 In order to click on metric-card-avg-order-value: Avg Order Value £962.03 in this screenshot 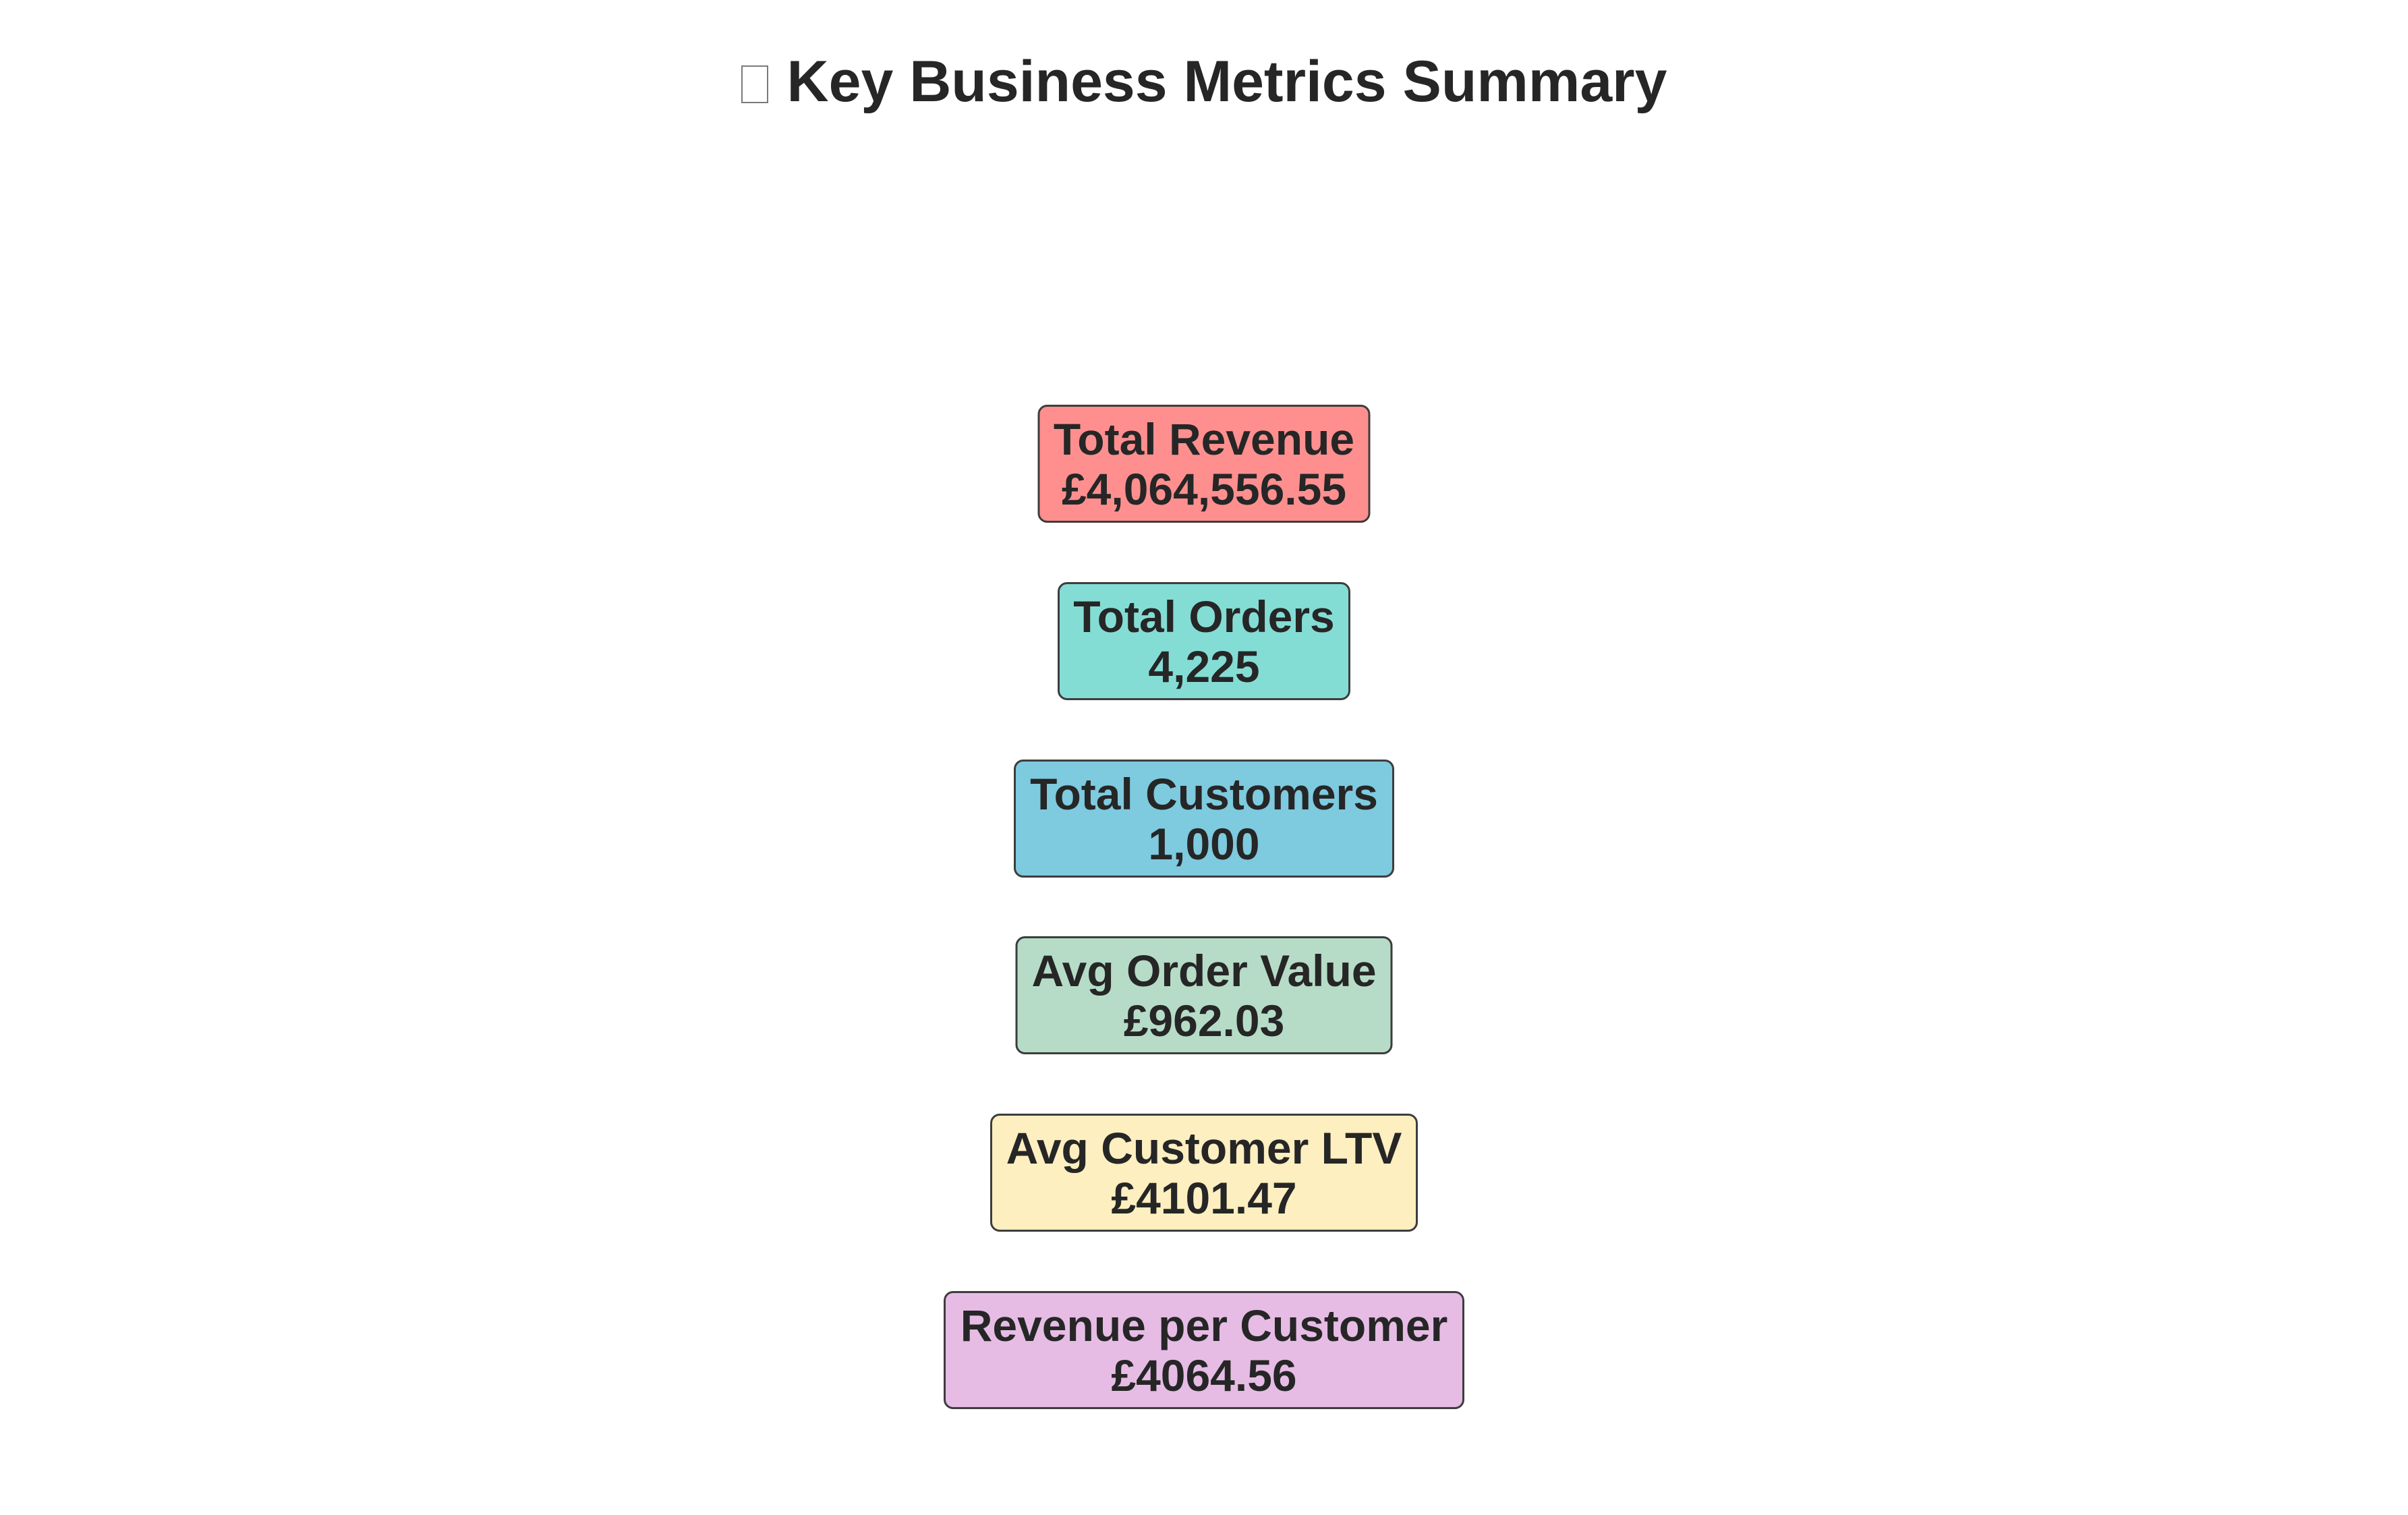, I will do `click(1204, 995)`.